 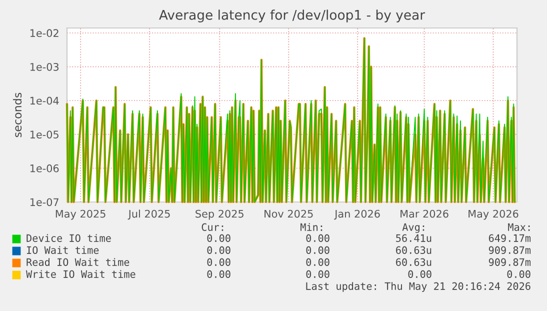 I want to click on legend-label: Write IO Wait time, so click(x=81, y=274).